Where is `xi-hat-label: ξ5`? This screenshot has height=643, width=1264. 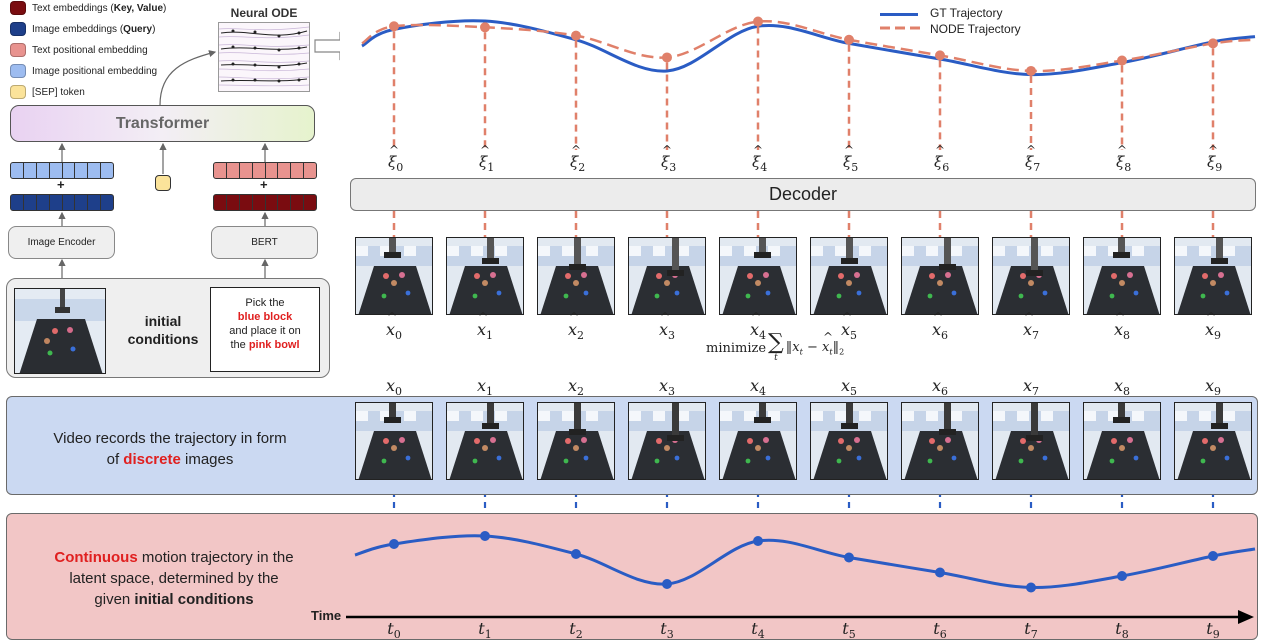
xi-hat-label: ξ5 is located at coordinates (850, 158).